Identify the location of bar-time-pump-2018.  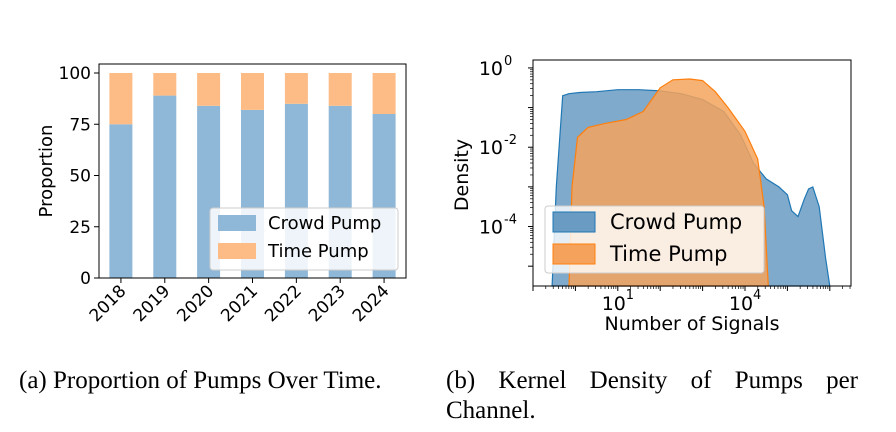
(121, 99).